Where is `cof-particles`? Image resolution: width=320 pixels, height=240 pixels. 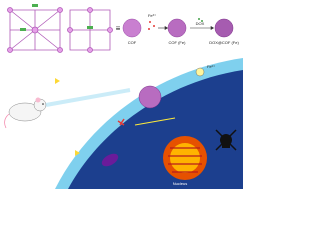
cof-particles is located at coordinates (178, 28).